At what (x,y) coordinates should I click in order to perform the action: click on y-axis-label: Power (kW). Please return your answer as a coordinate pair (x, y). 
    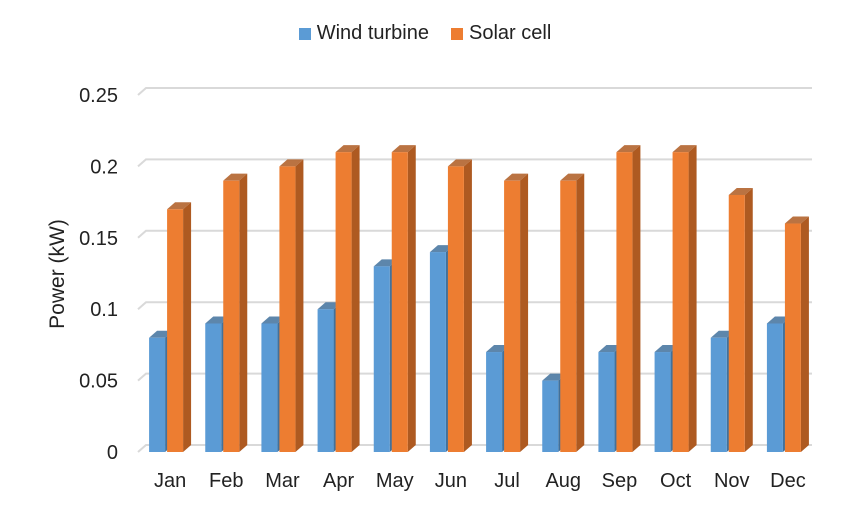
    Looking at the image, I should click on (57, 274).